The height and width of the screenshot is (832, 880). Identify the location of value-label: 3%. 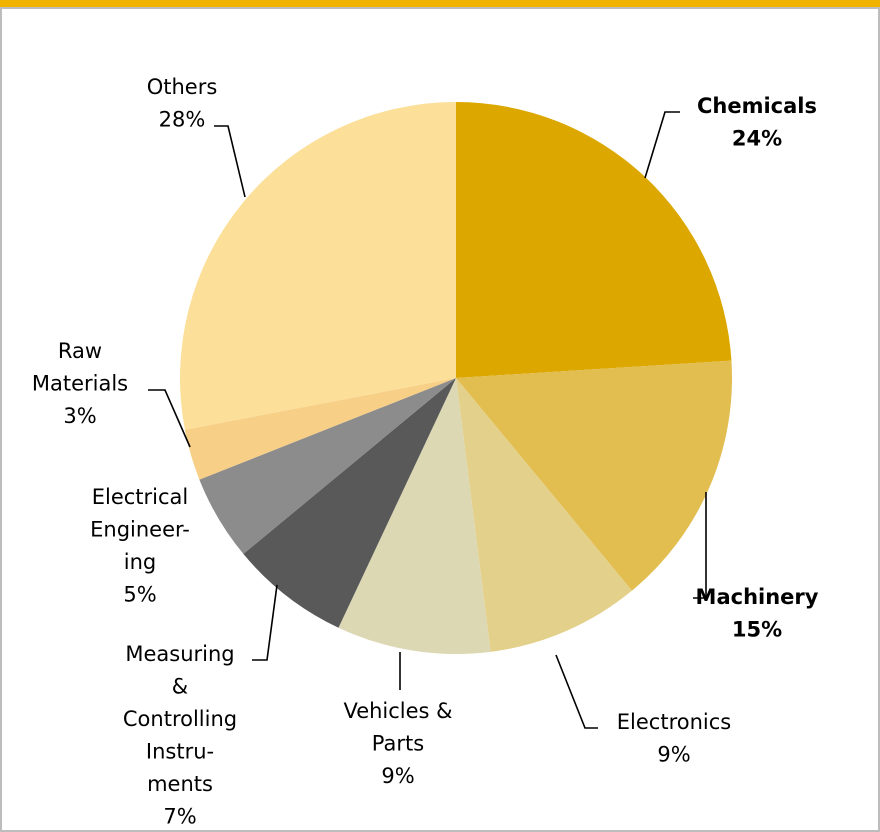
(79, 416).